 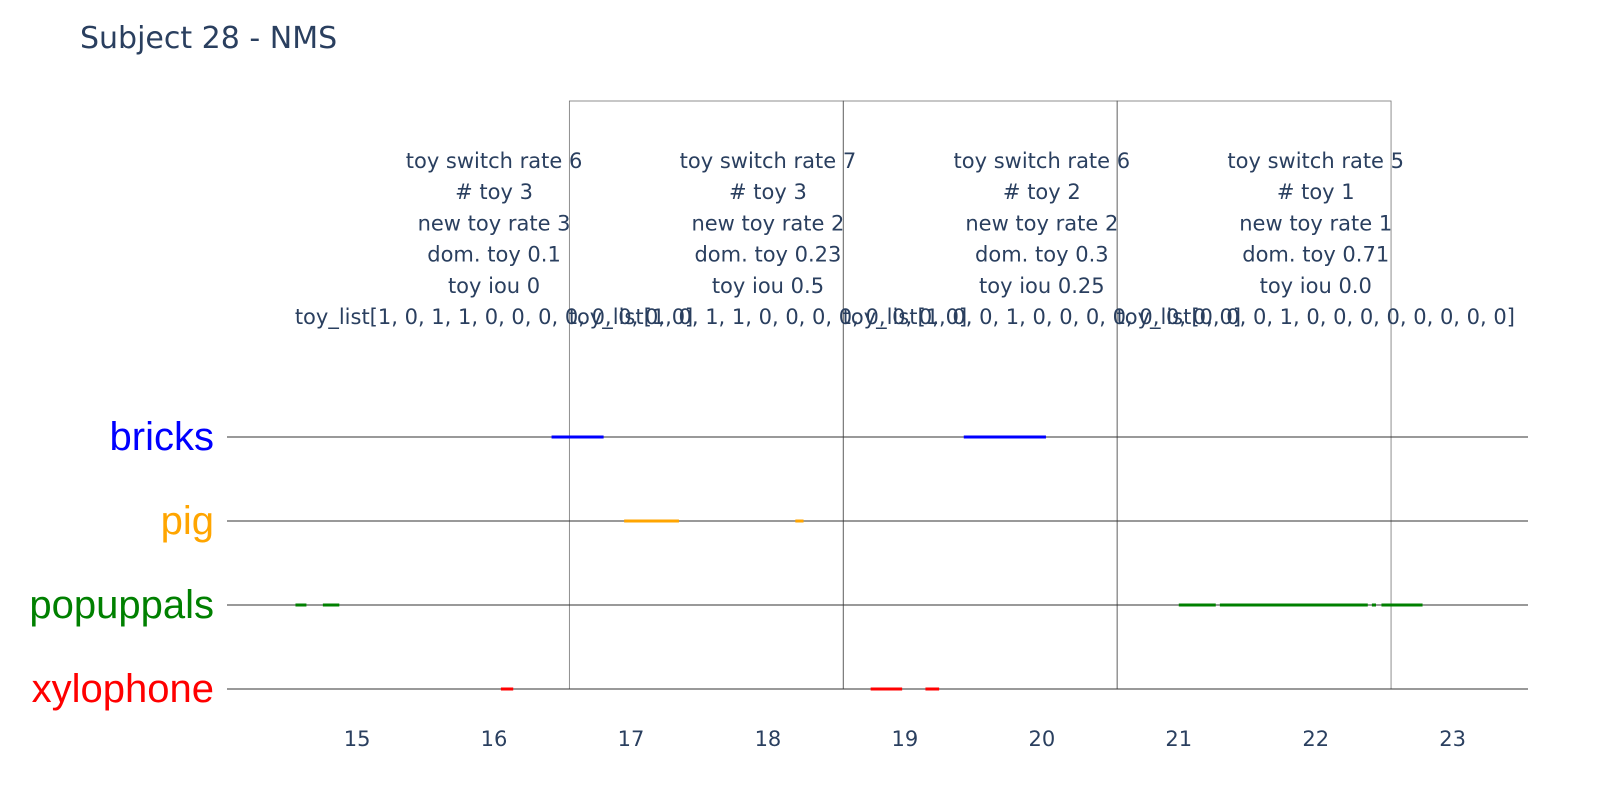 I want to click on x-tick-label: 21, so click(x=1178, y=739).